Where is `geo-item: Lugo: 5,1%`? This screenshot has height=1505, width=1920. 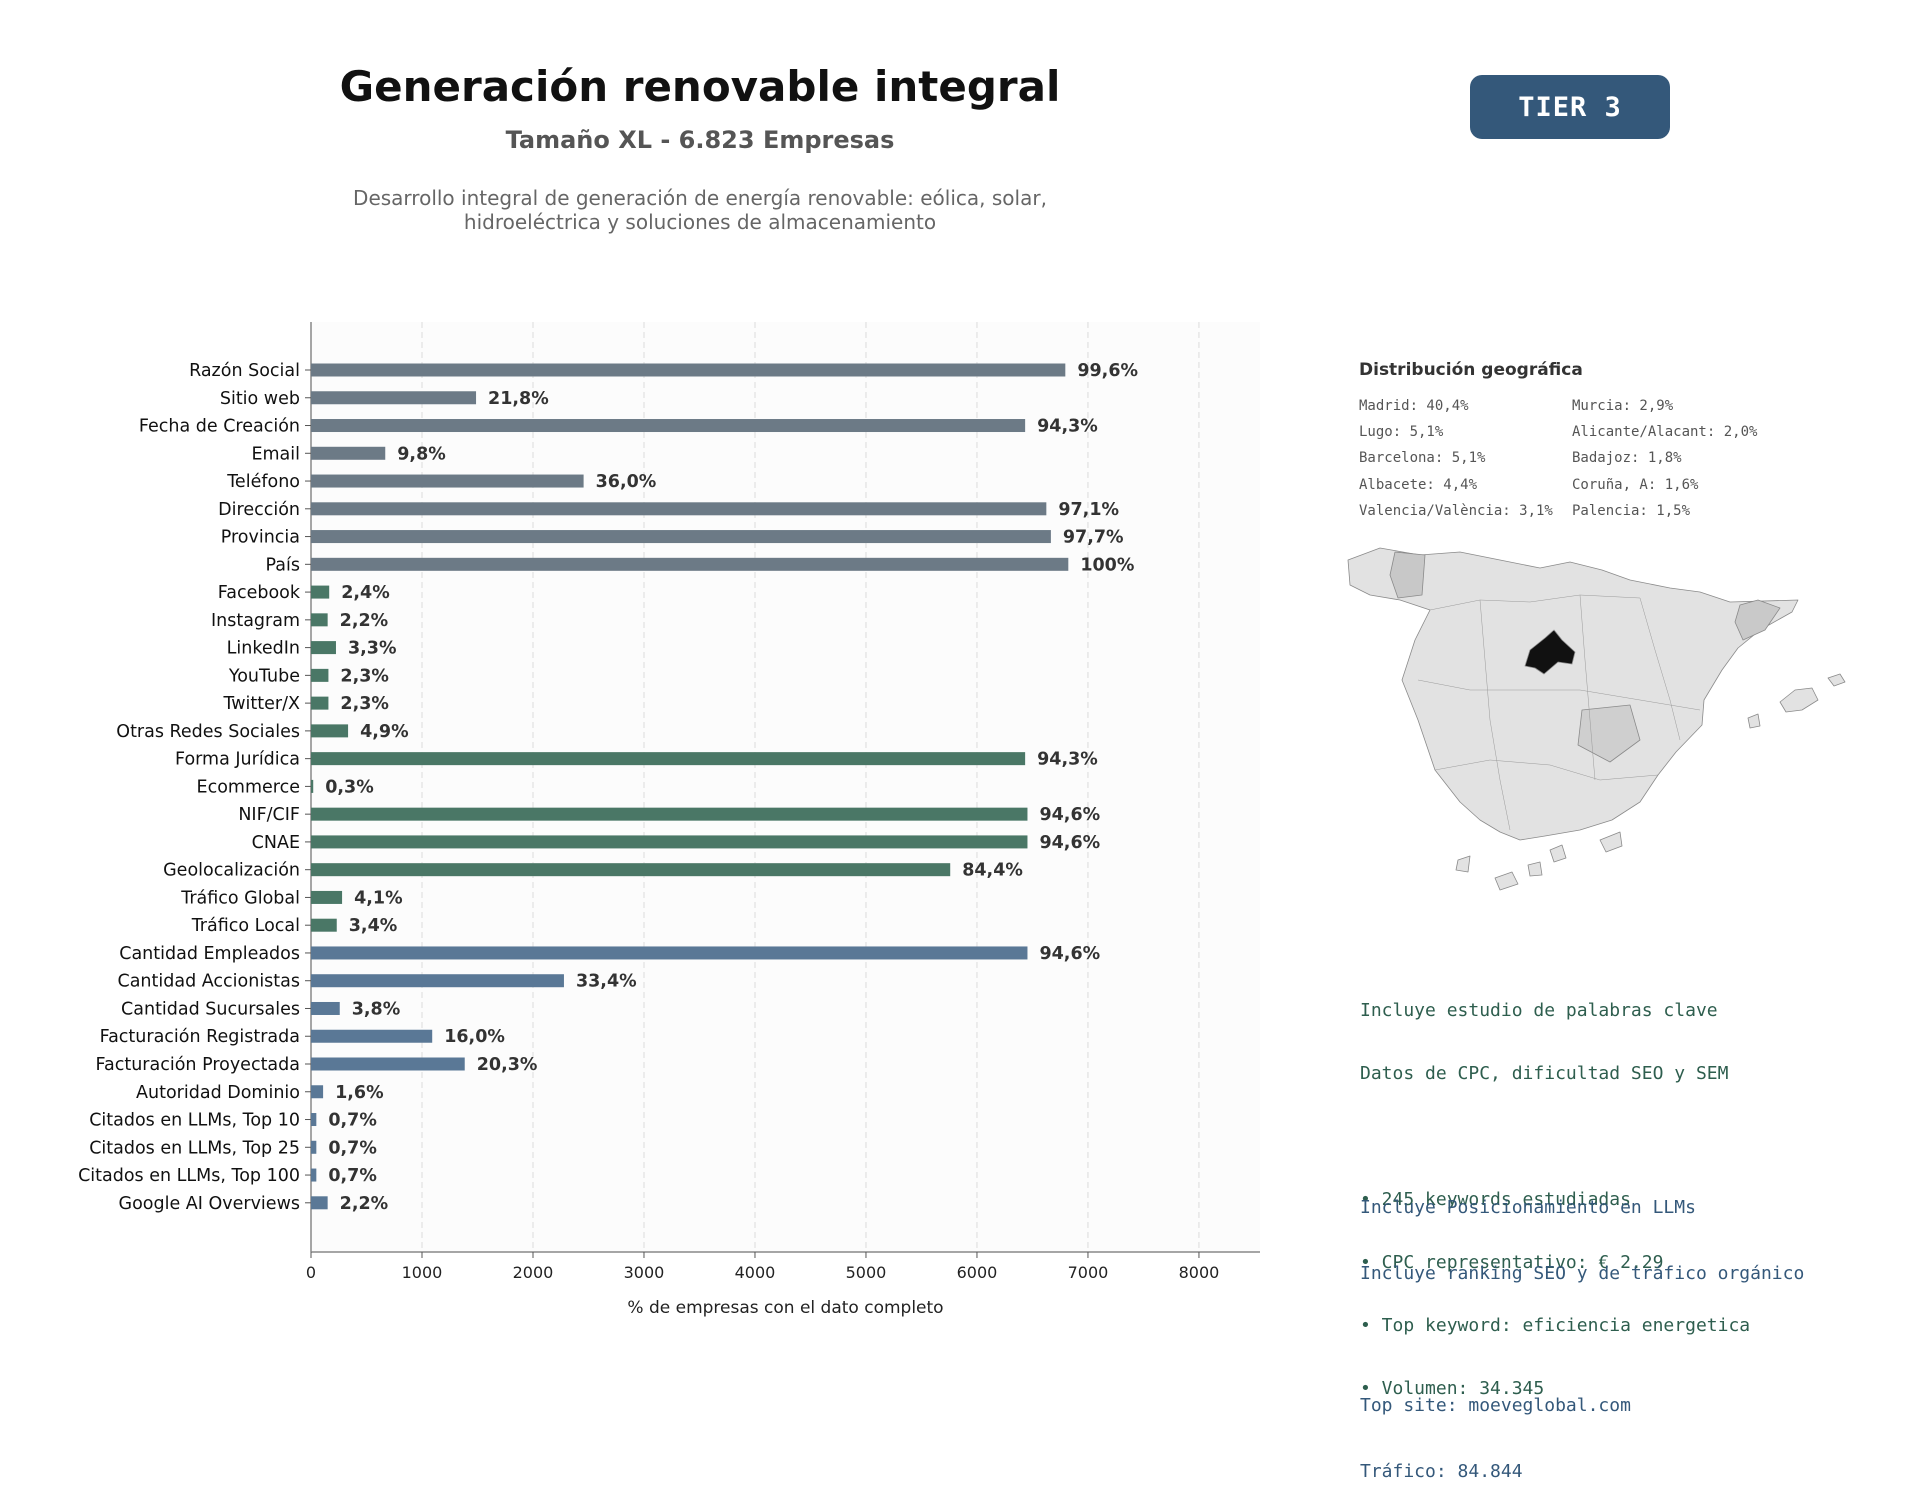 geo-item: Lugo: 5,1% is located at coordinates (1401, 432).